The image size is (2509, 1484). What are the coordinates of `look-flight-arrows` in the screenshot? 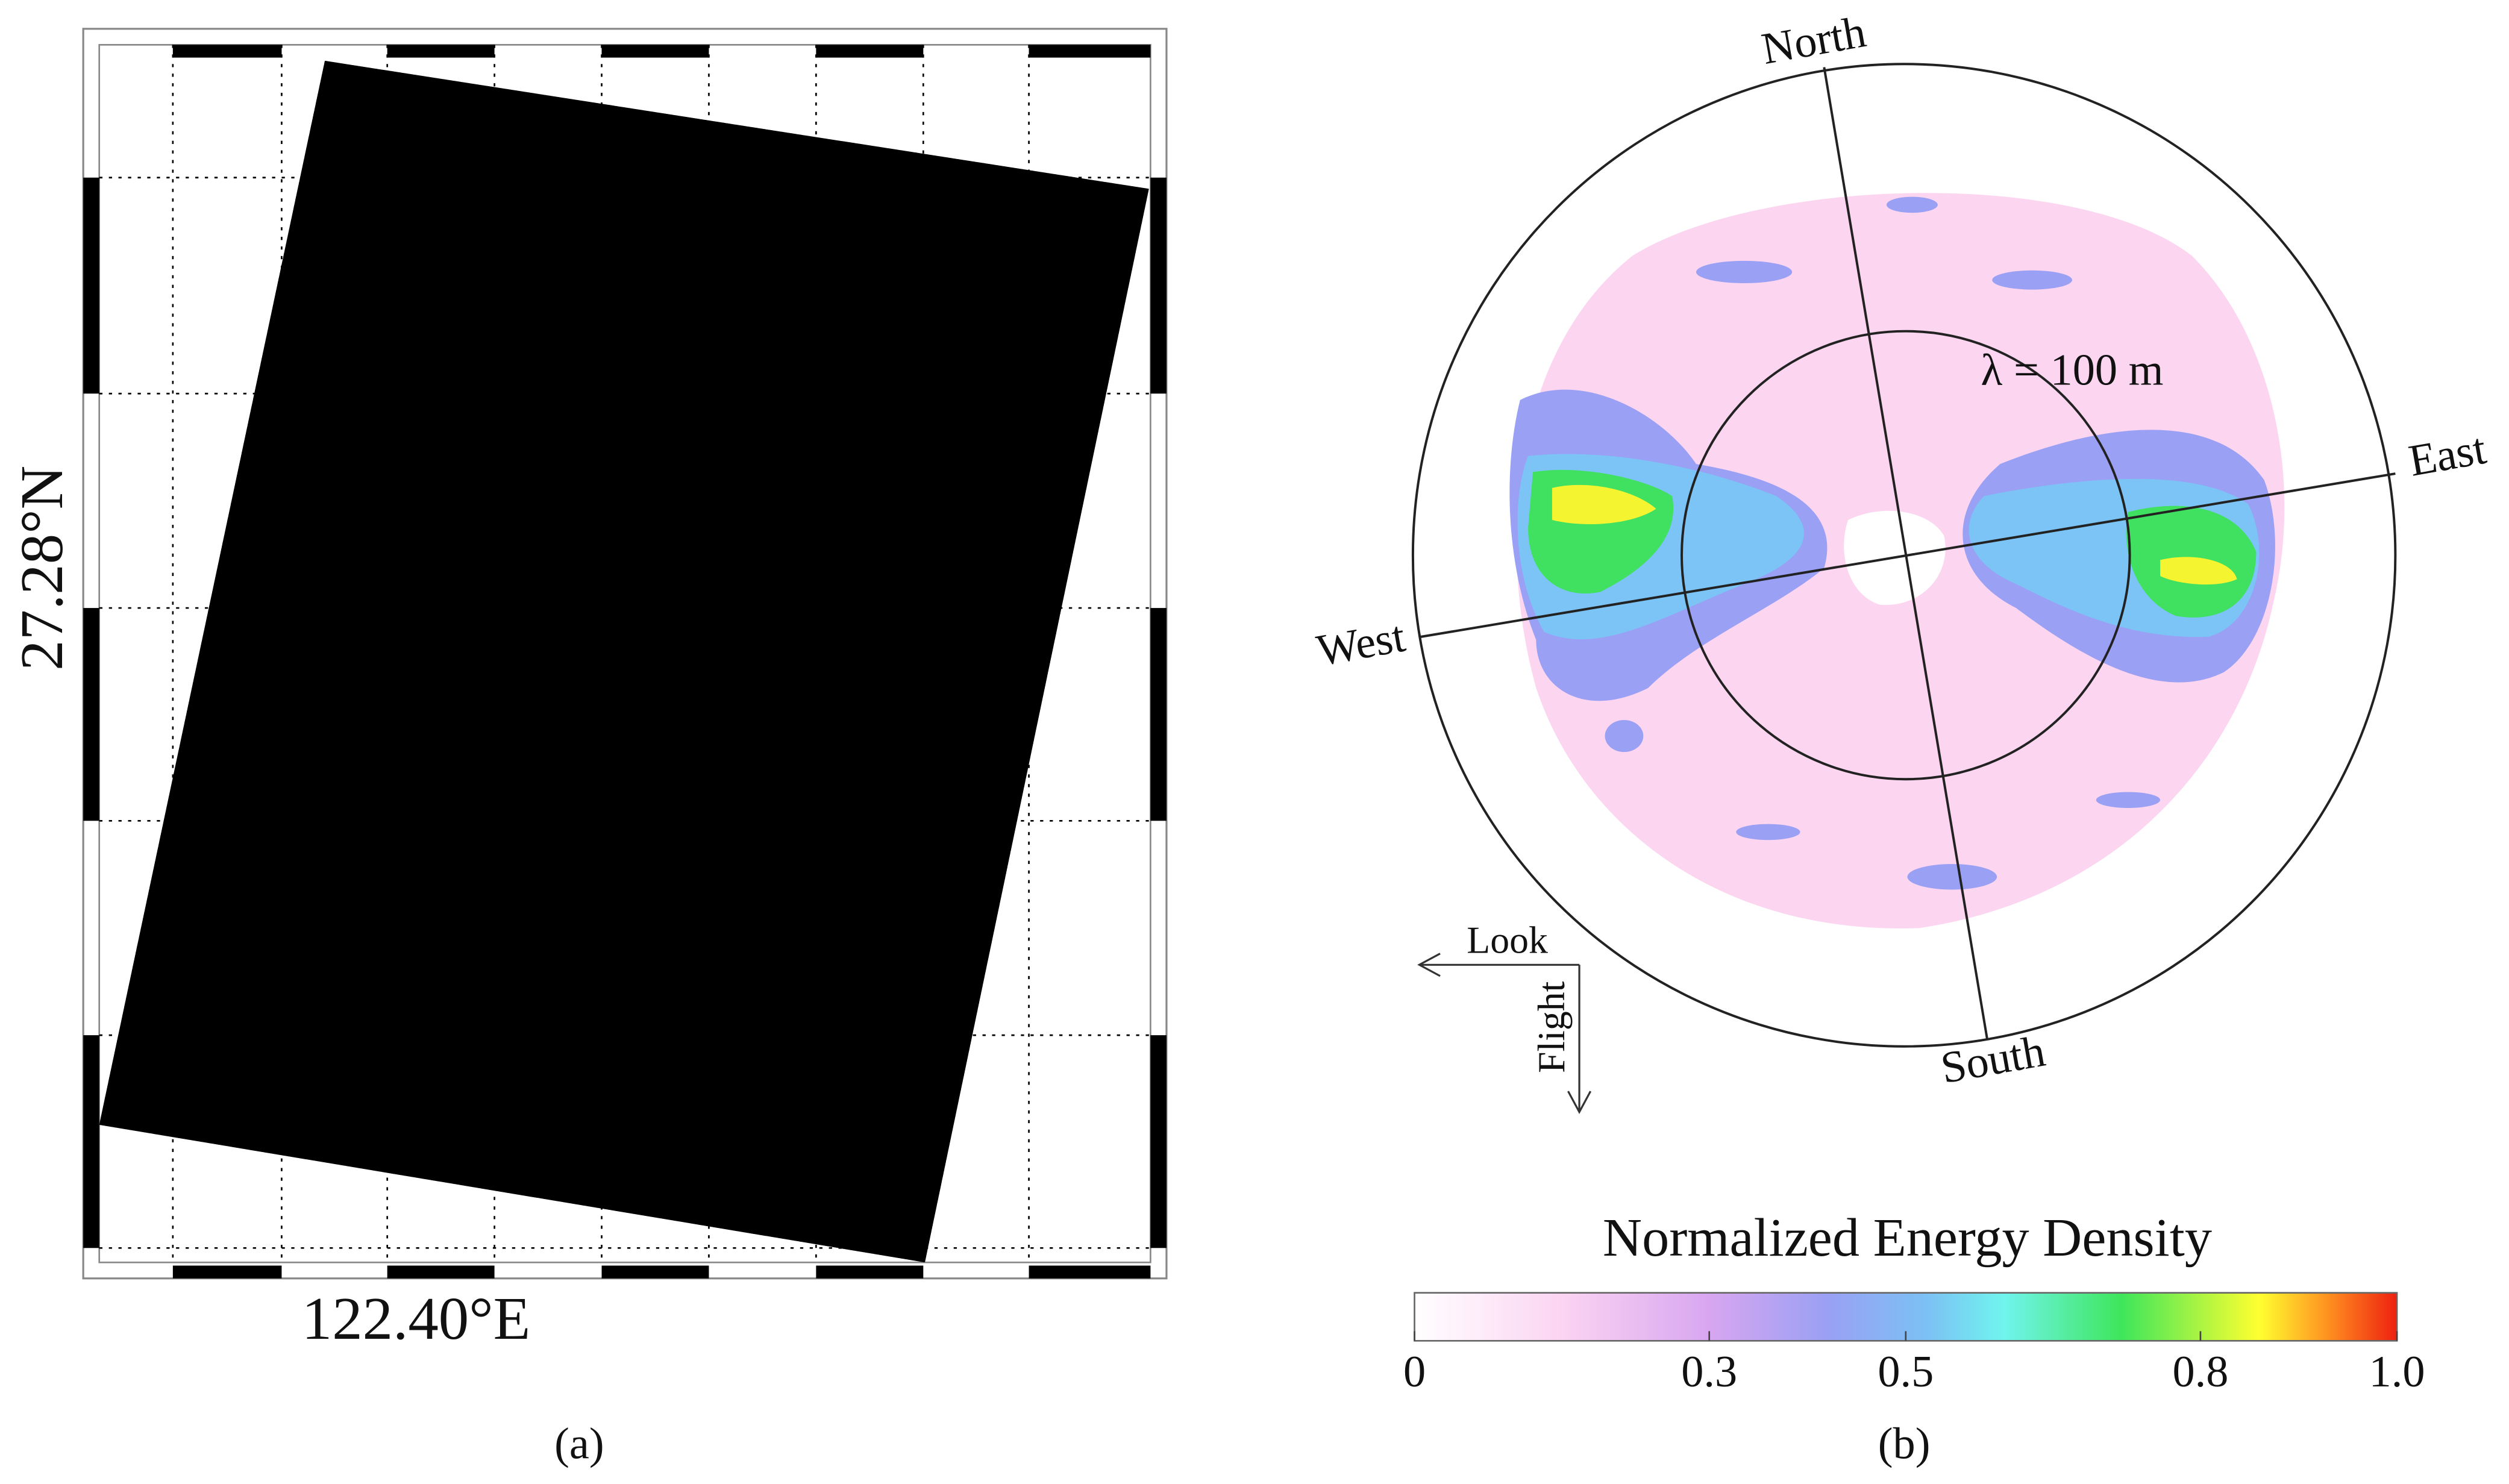 It's located at (1505, 1033).